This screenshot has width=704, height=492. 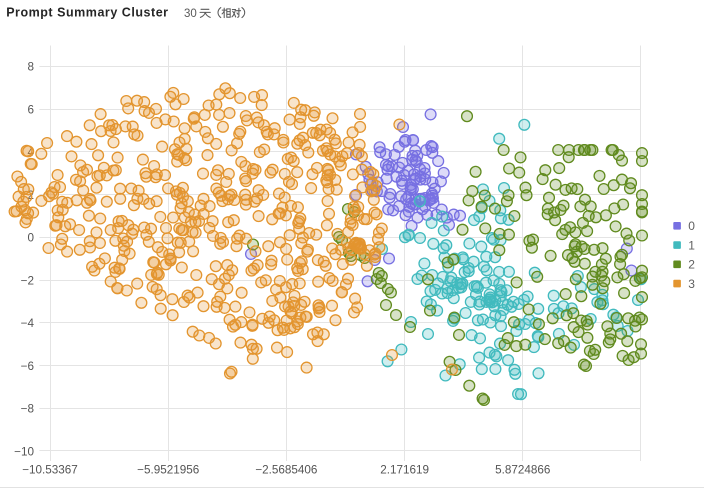 I want to click on svg-text: 3, so click(x=691, y=284).